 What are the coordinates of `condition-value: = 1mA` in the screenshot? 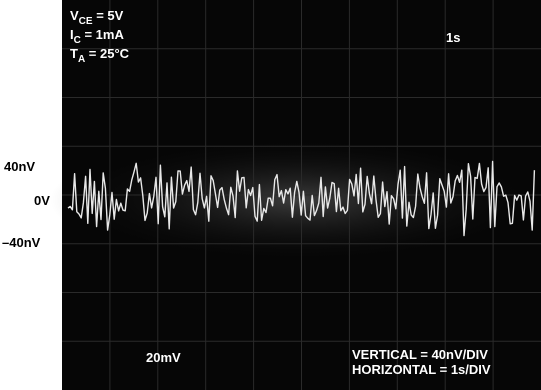 It's located at (103, 34).